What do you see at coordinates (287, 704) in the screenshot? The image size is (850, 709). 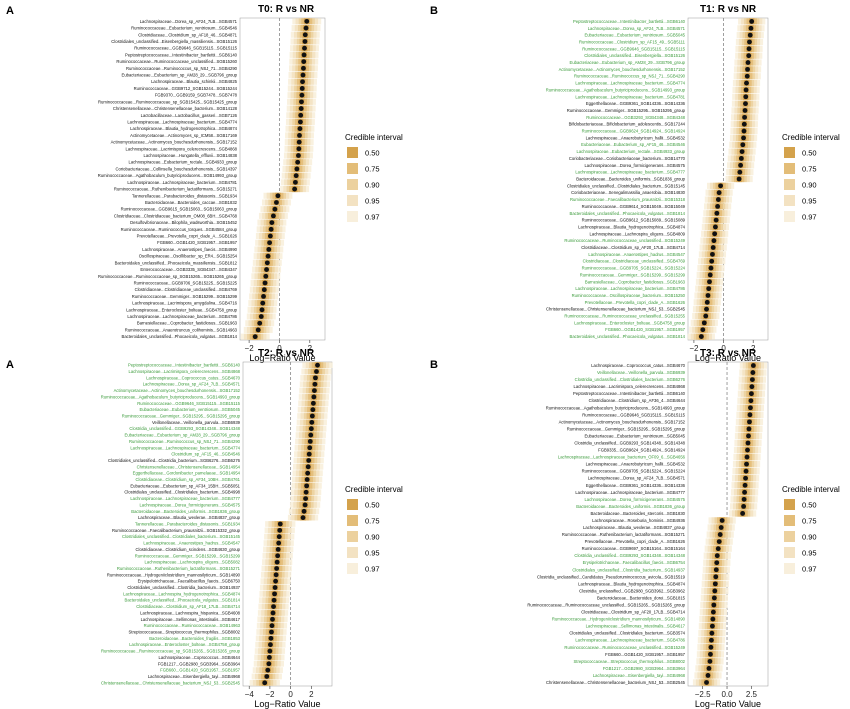 I see `x-axis-label: Log−Ratio Value` at bounding box center [287, 704].